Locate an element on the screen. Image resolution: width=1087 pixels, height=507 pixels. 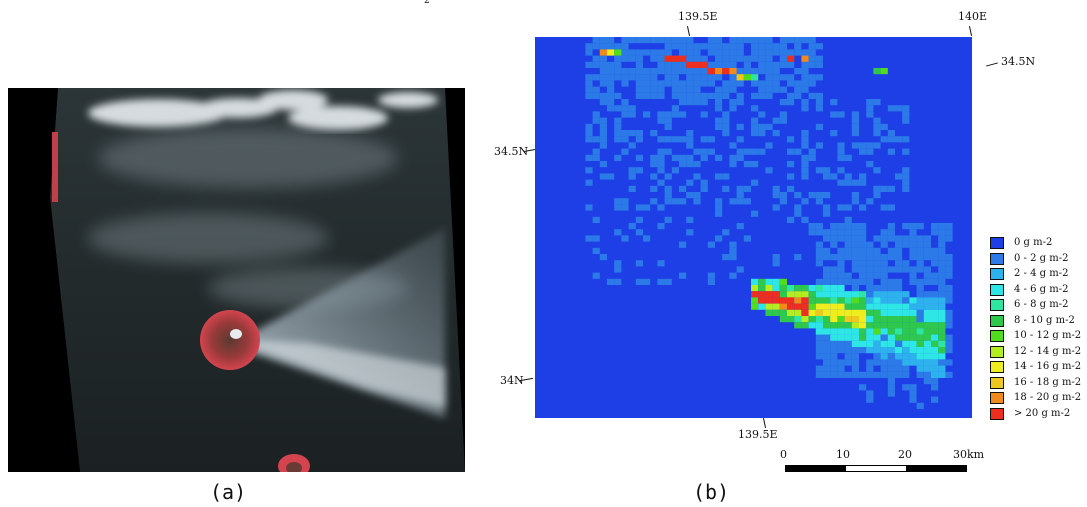
legend-label: 0 - 2 g m-2 is located at coordinates (1041, 258).